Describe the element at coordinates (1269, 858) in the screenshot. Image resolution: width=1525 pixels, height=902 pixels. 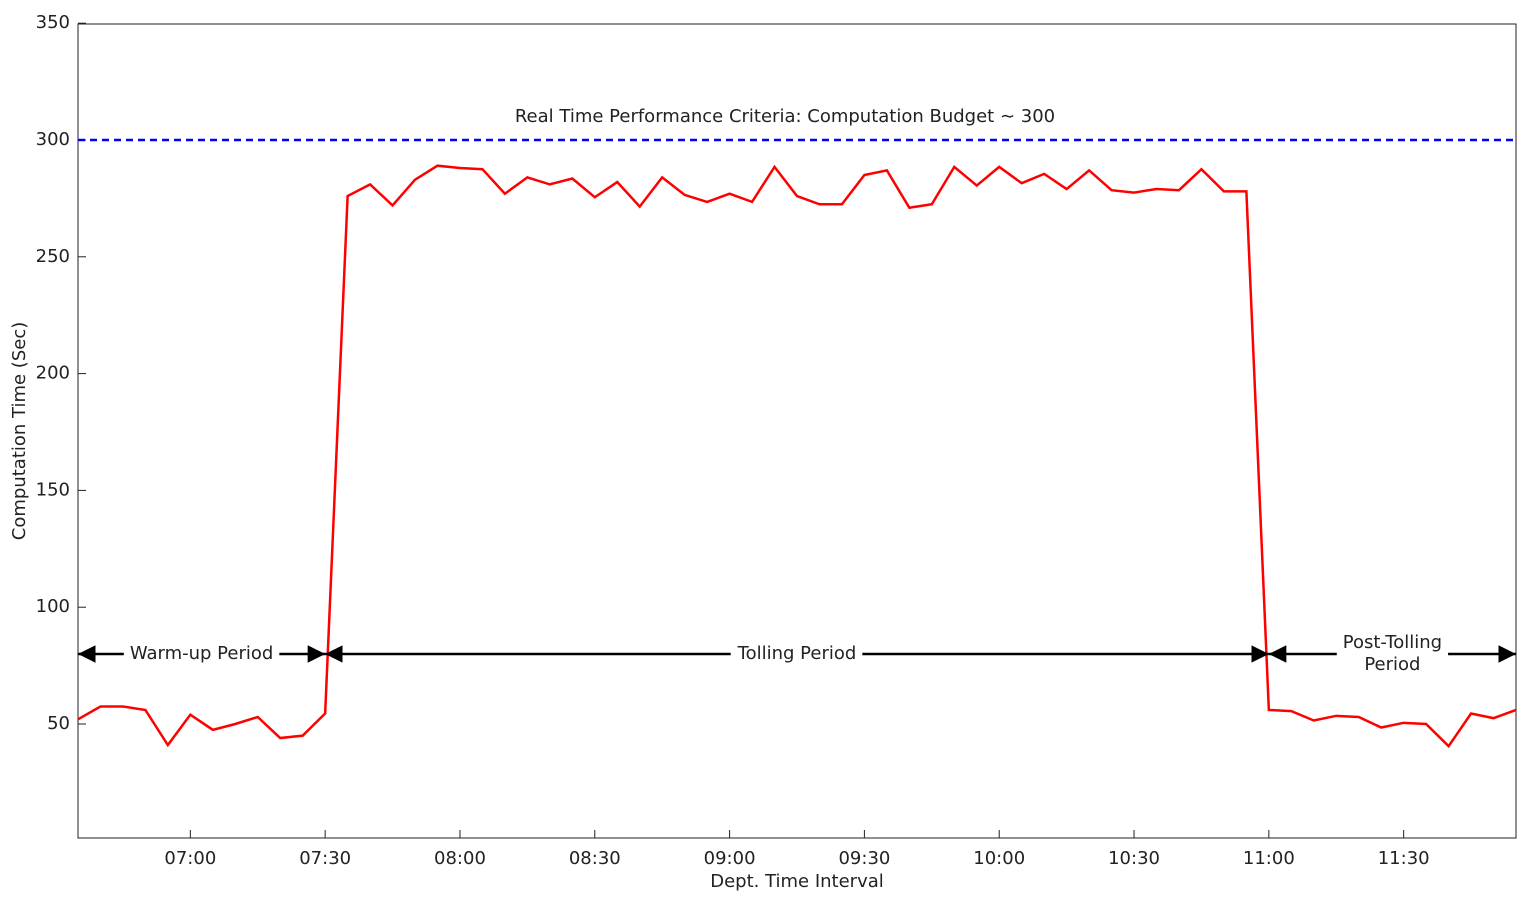
I see `x-tick-label: 11:00` at that location.